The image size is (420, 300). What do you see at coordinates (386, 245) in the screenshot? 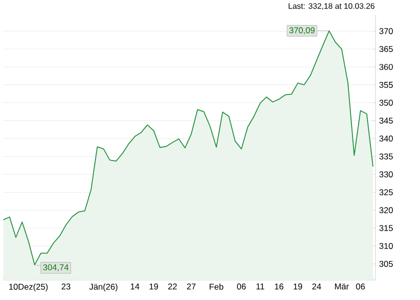
I see `y-tick-label: 310` at bounding box center [386, 245].